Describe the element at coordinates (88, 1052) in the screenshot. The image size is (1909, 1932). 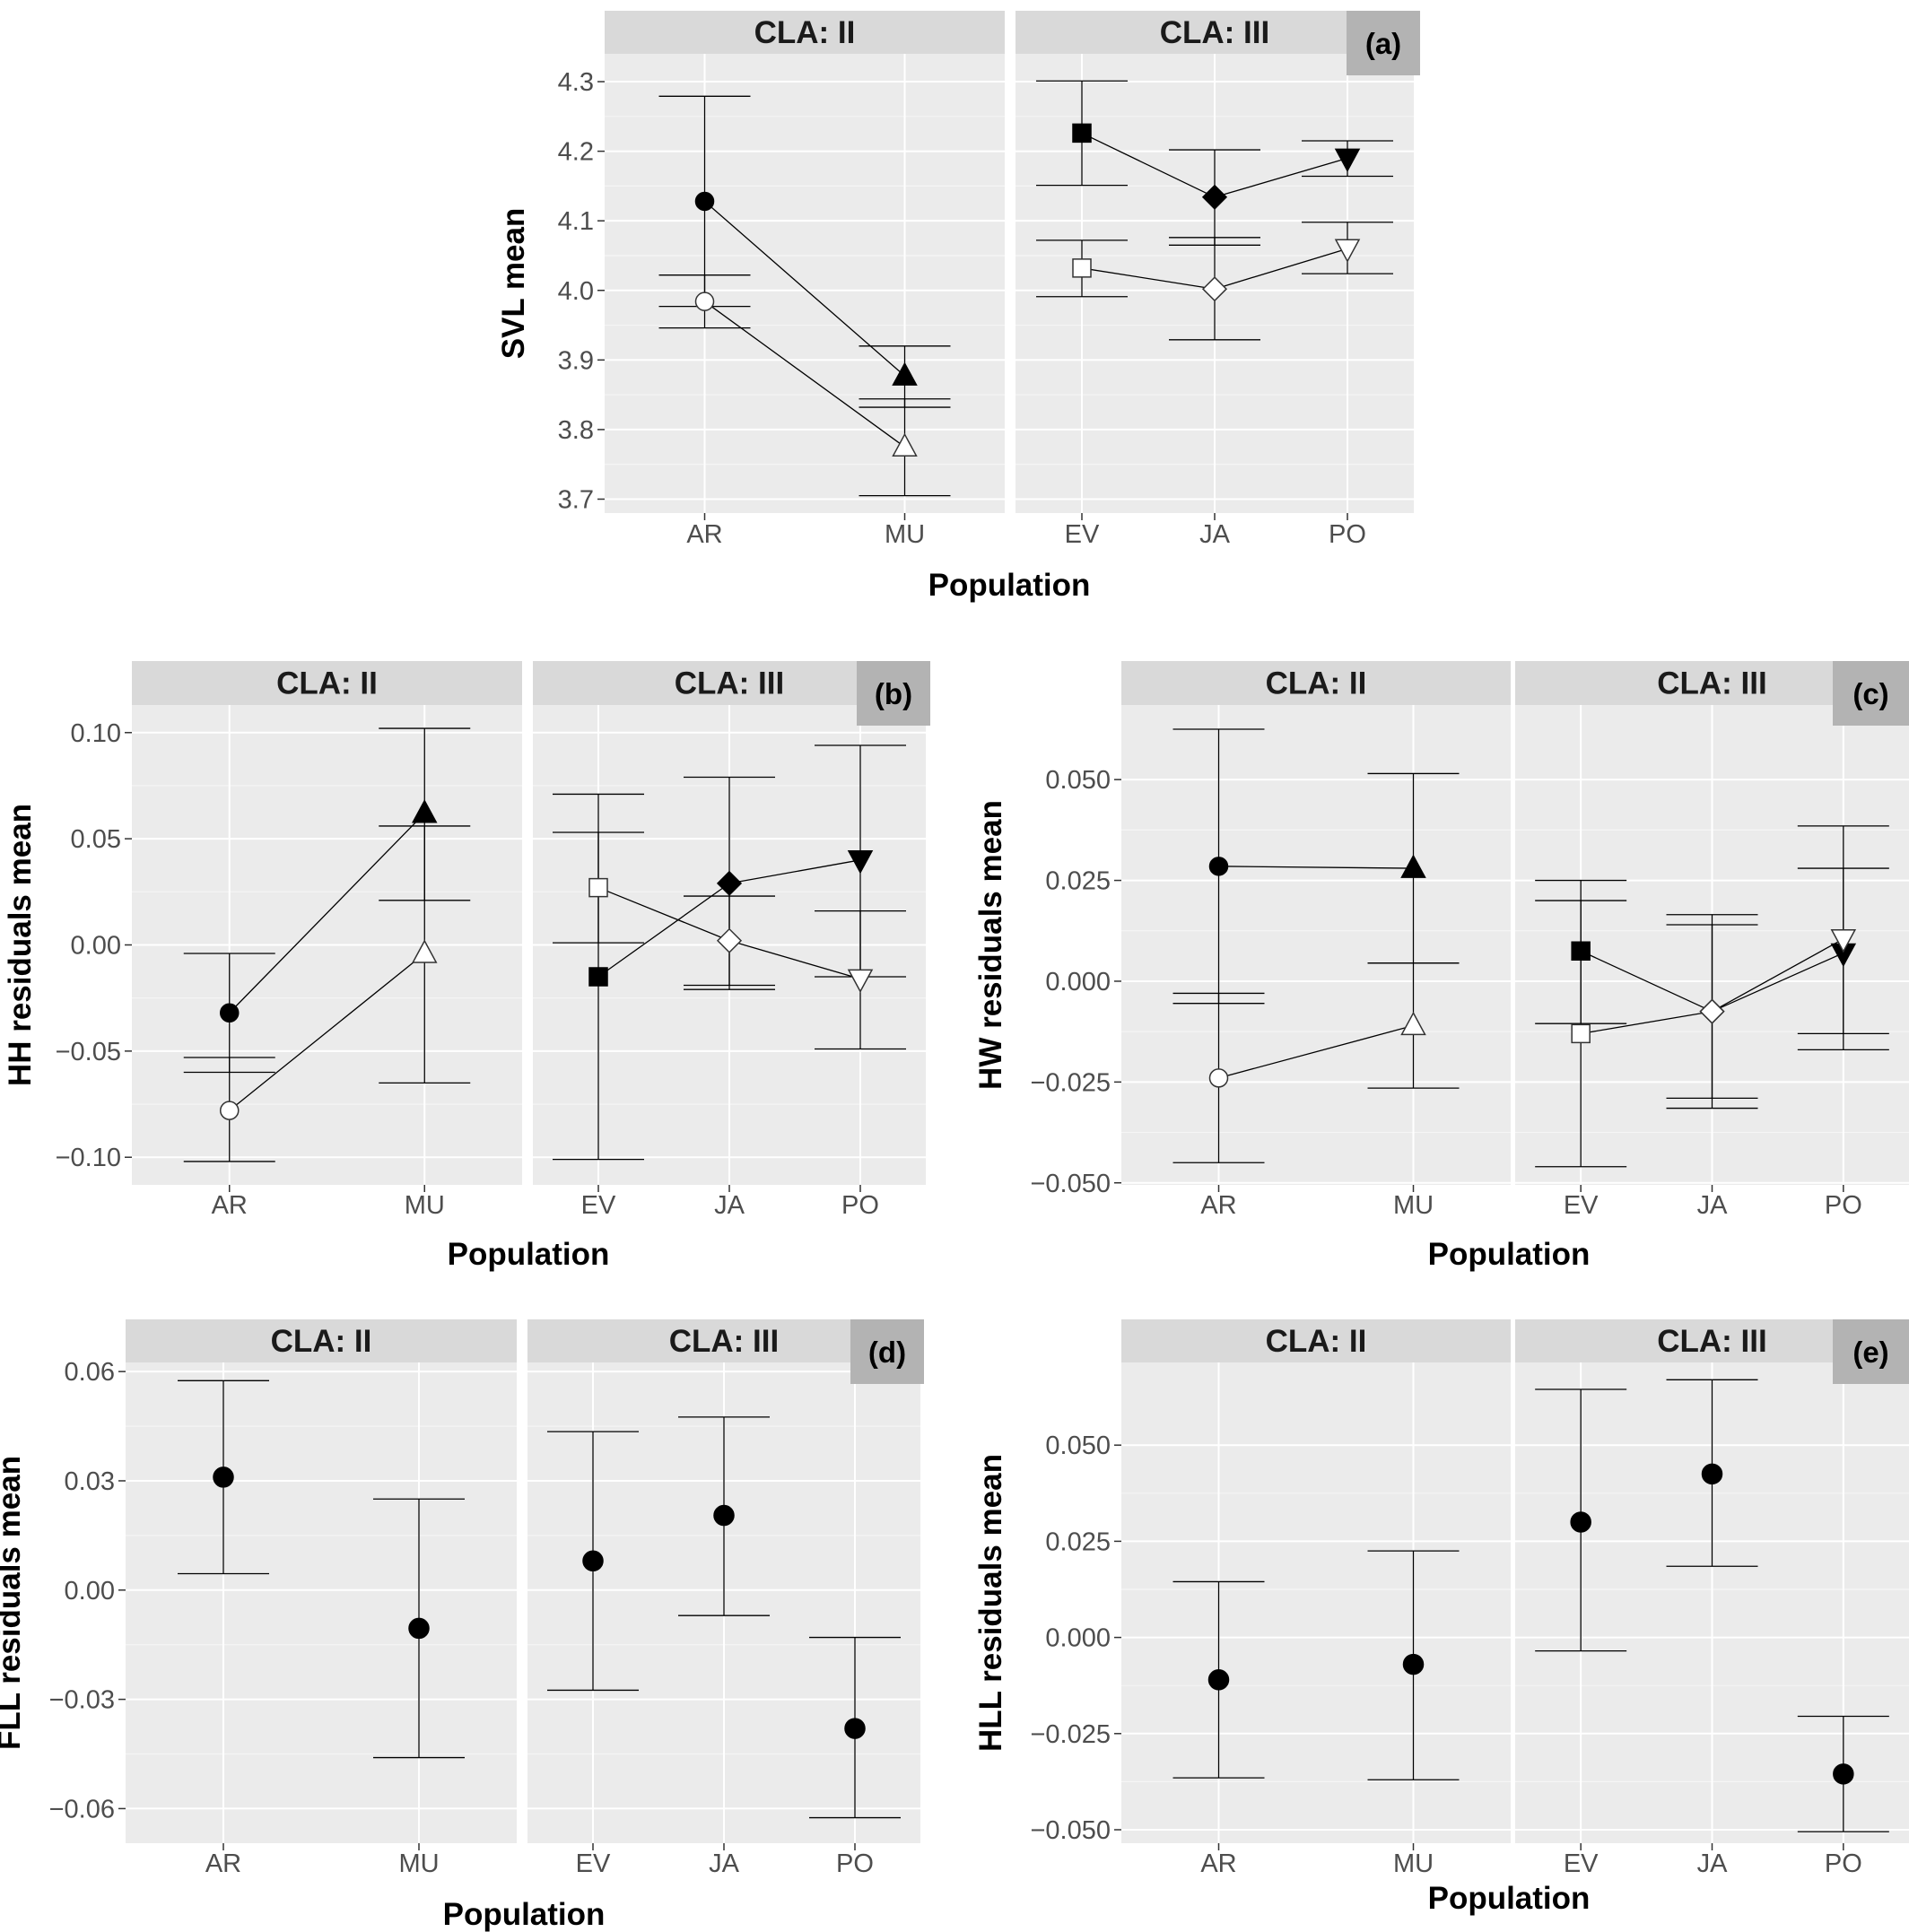
I see `y-tick-label: −0.05` at that location.